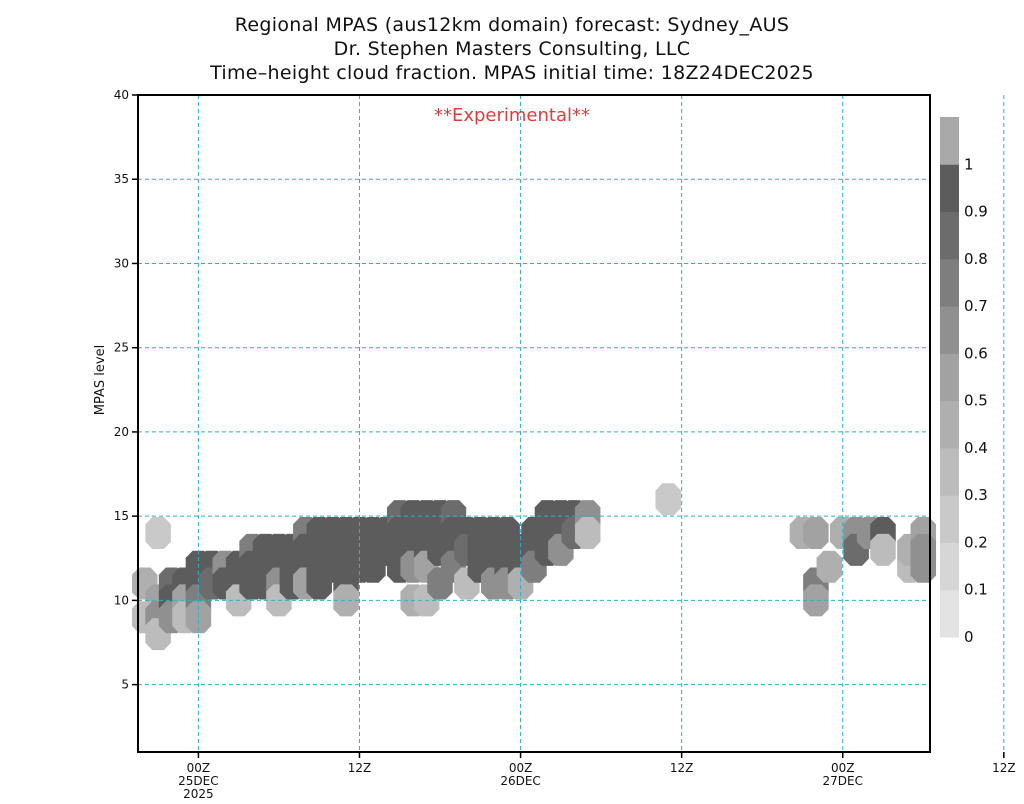 This screenshot has height=804, width=1024. Describe the element at coordinates (126, 390) in the screenshot. I see `y-axis: 5 10 15 20 25 30 35 40` at that location.